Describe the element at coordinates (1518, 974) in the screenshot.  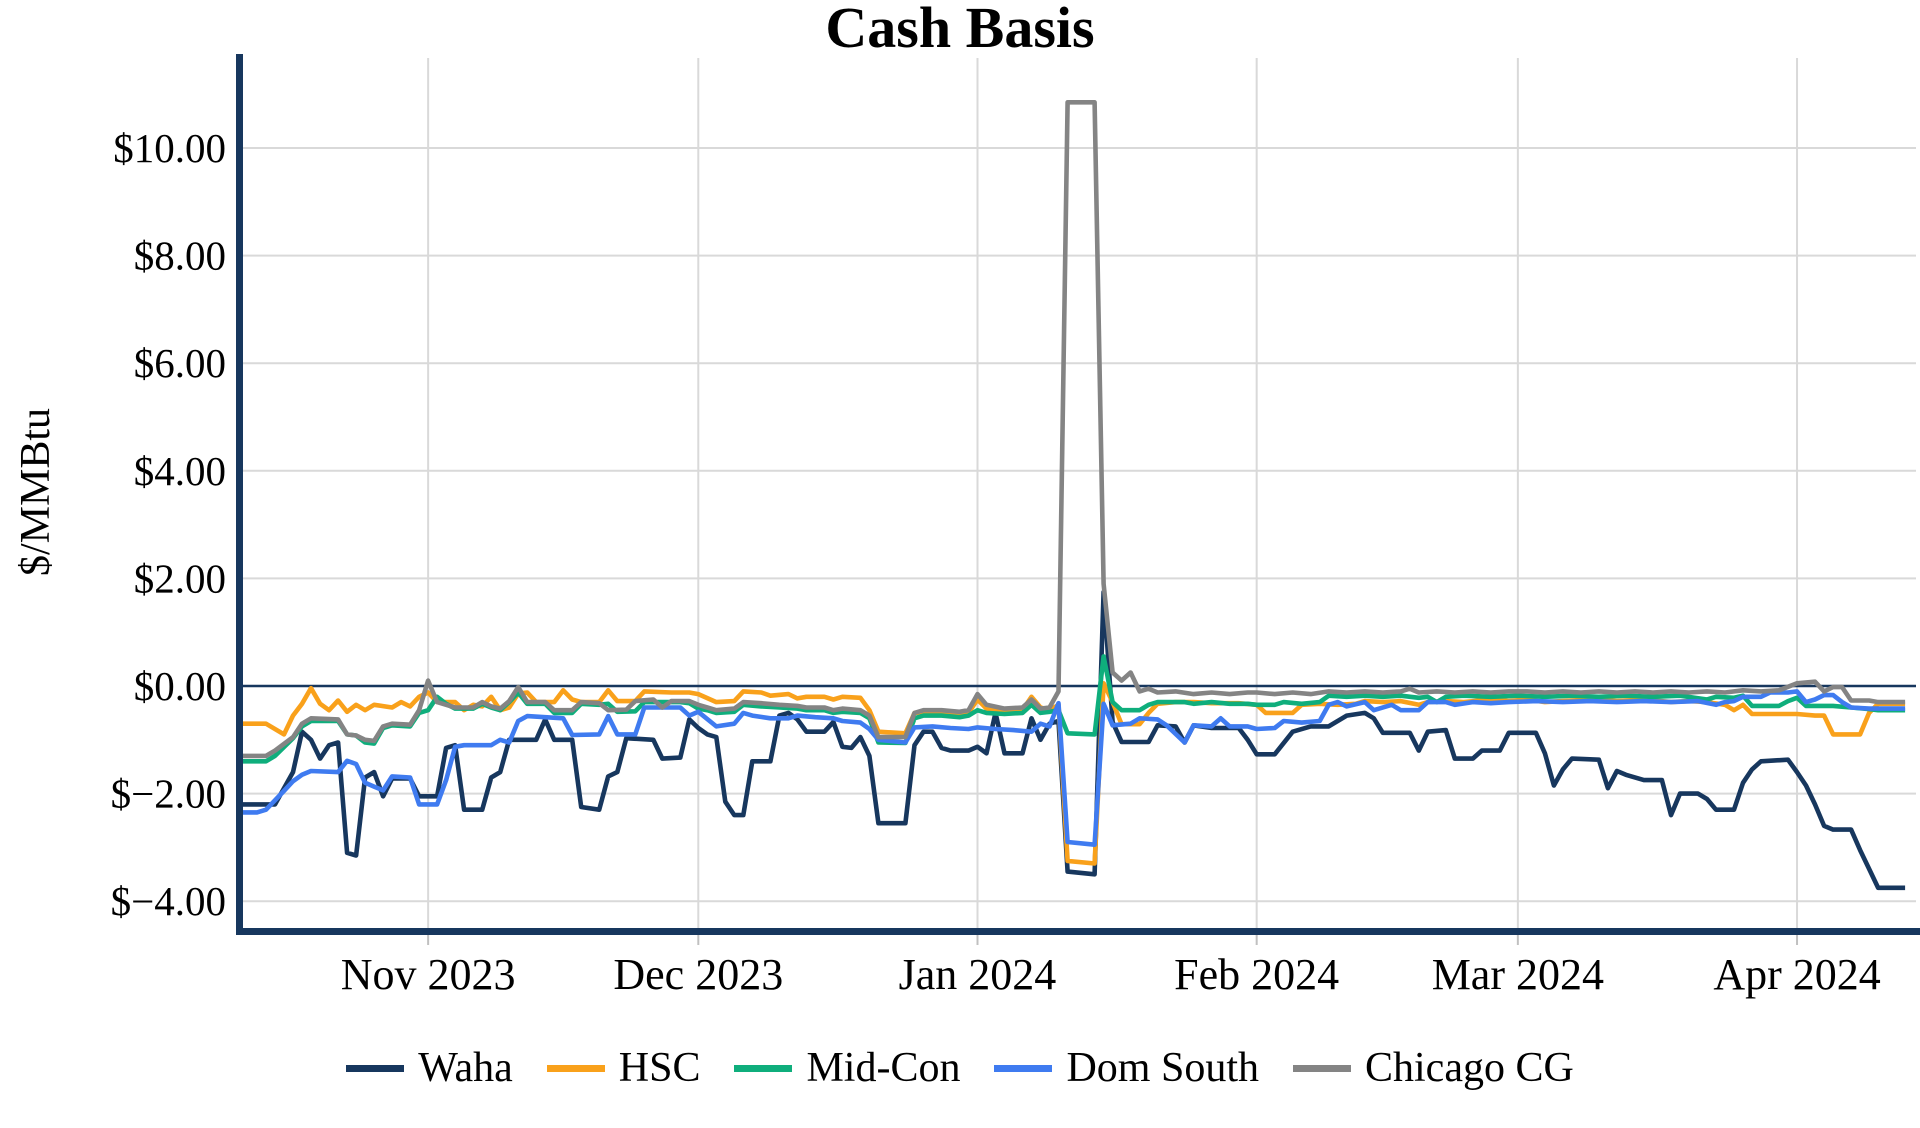
I see `x-tick-label: Mar 2024` at that location.